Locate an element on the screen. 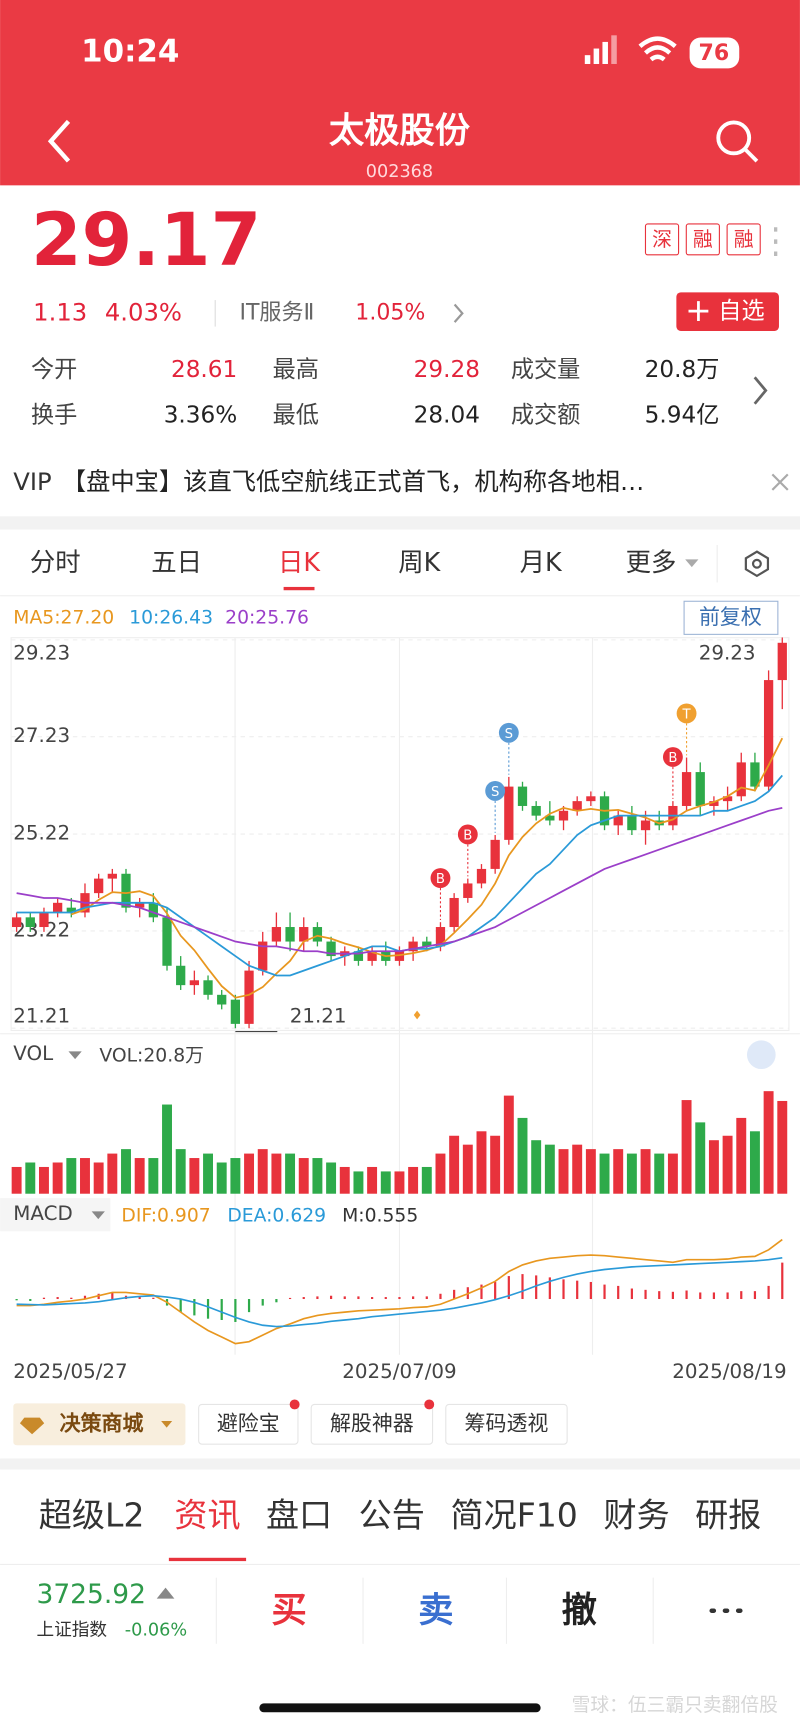  tool-label: 决策商城 is located at coordinates (102, 1423).